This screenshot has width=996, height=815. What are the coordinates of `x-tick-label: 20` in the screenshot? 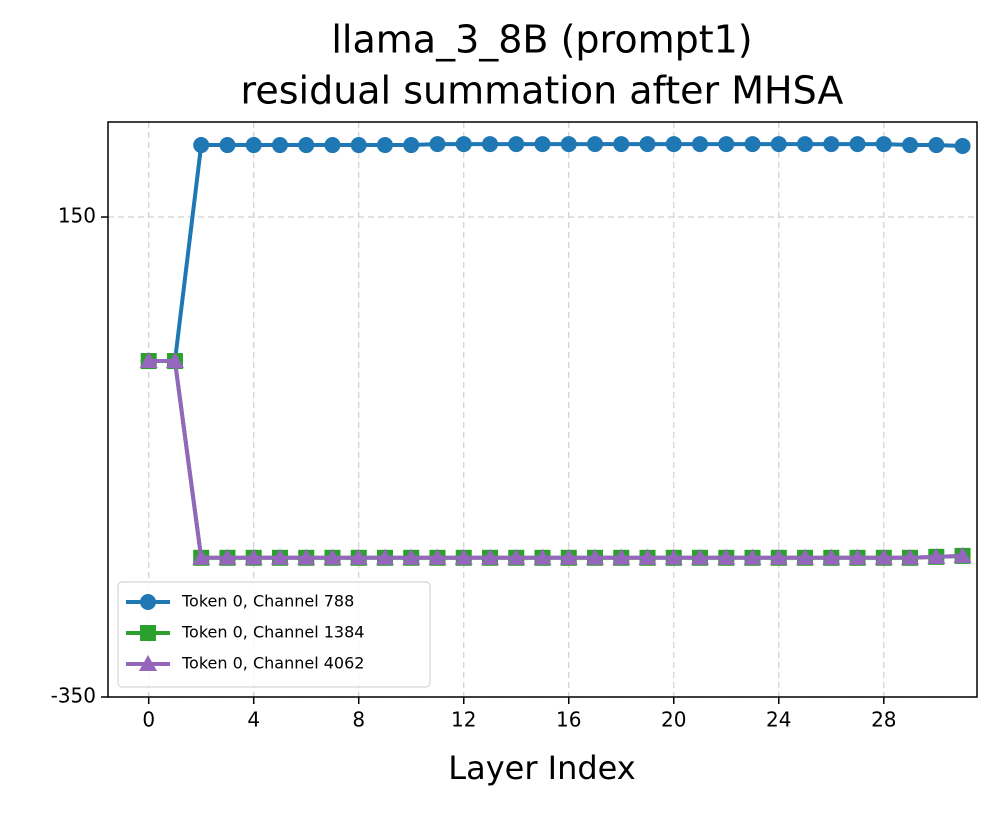 It's located at (673, 720).